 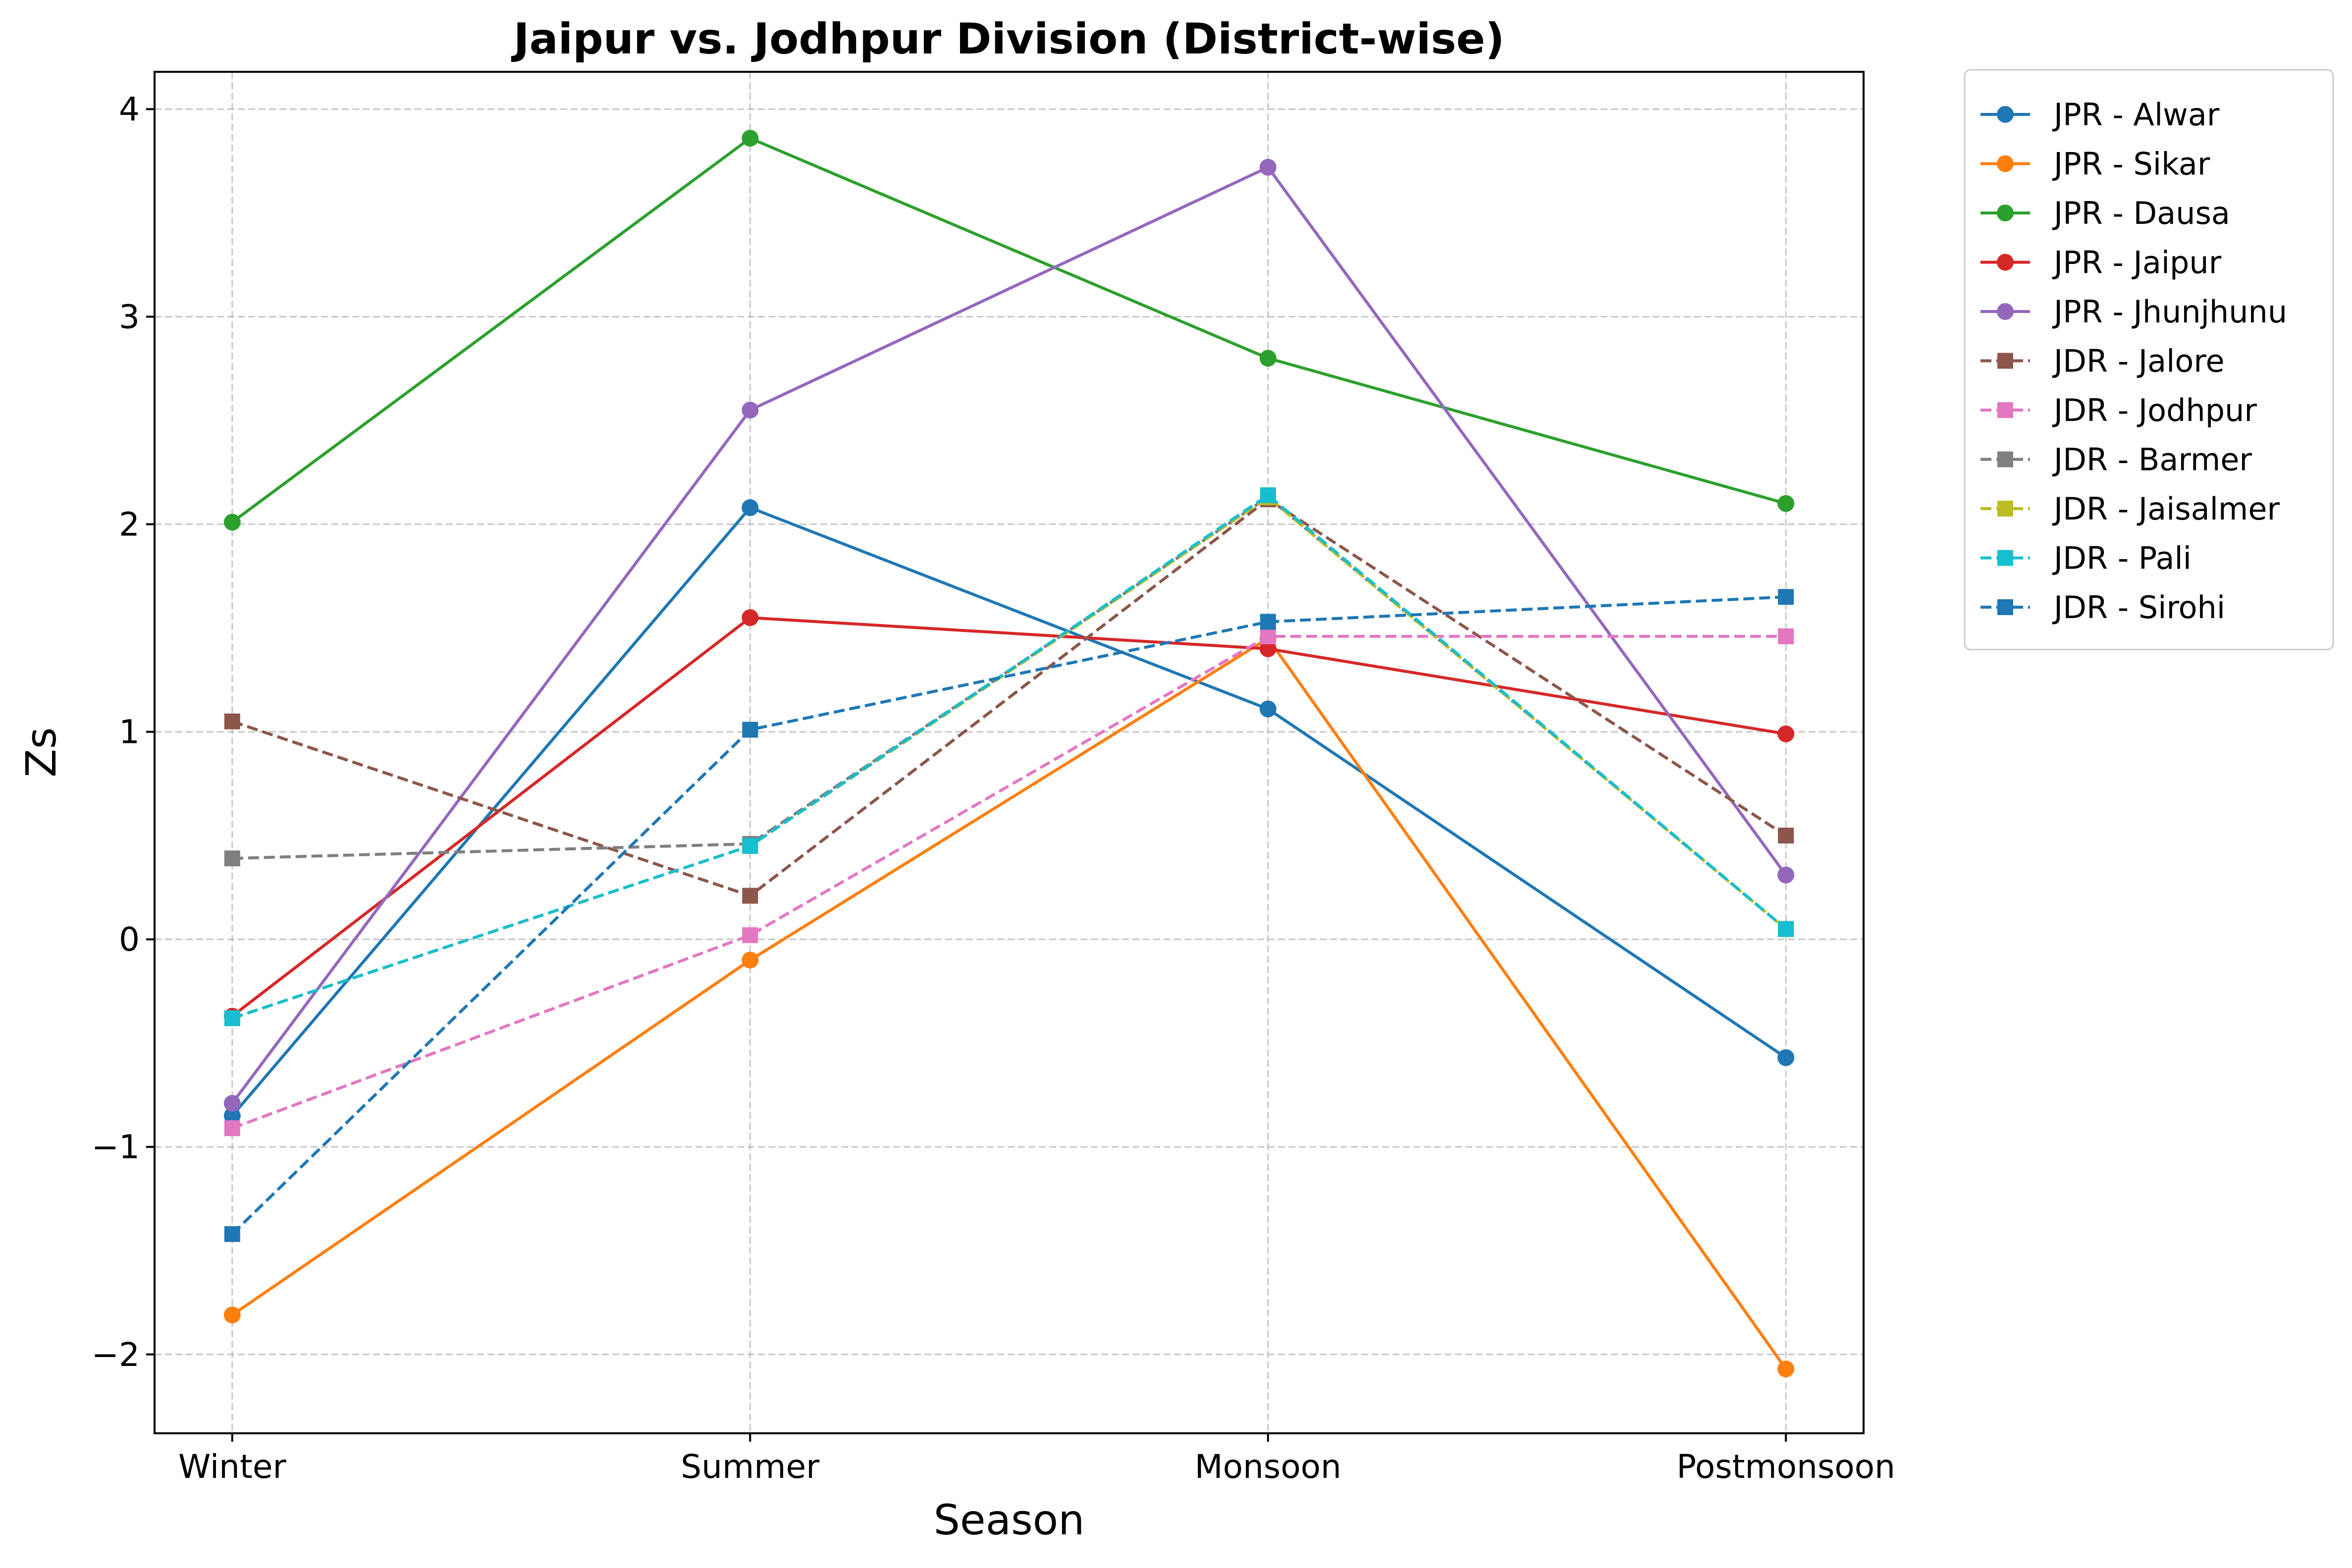 I want to click on y-axis-label: Zs, so click(x=41, y=752).